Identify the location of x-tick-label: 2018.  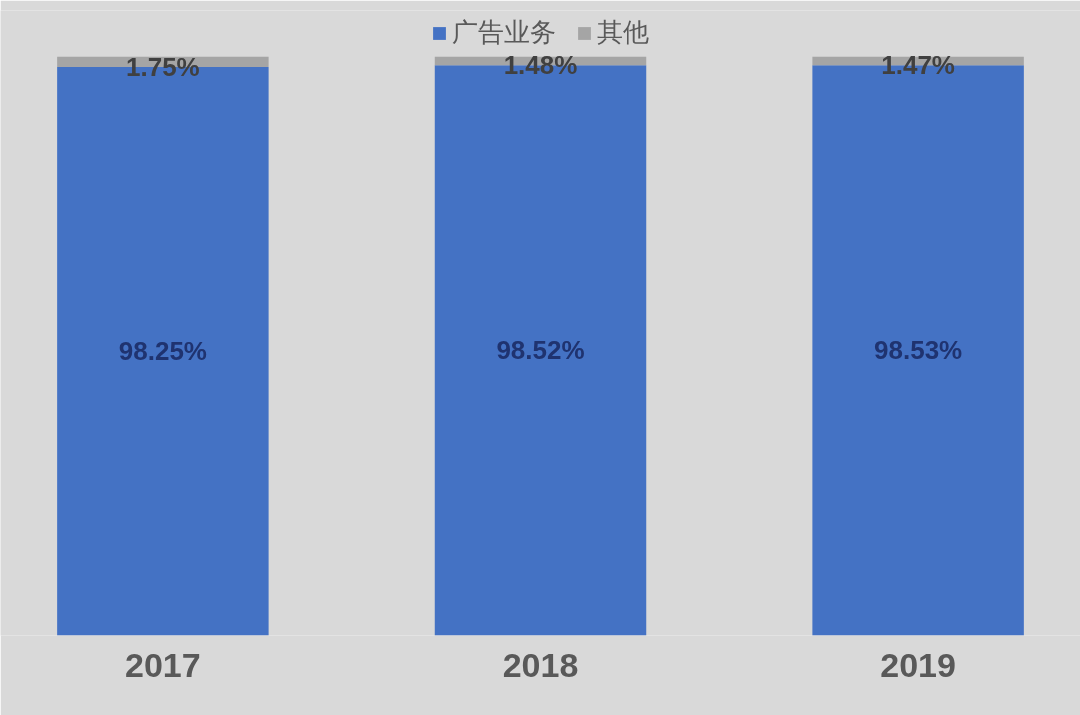
(540, 664).